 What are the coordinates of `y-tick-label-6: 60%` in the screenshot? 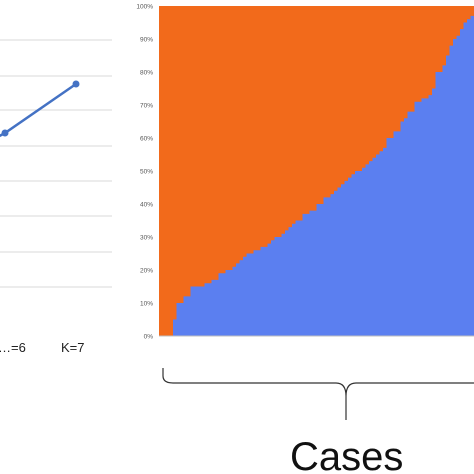 It's located at (146, 139).